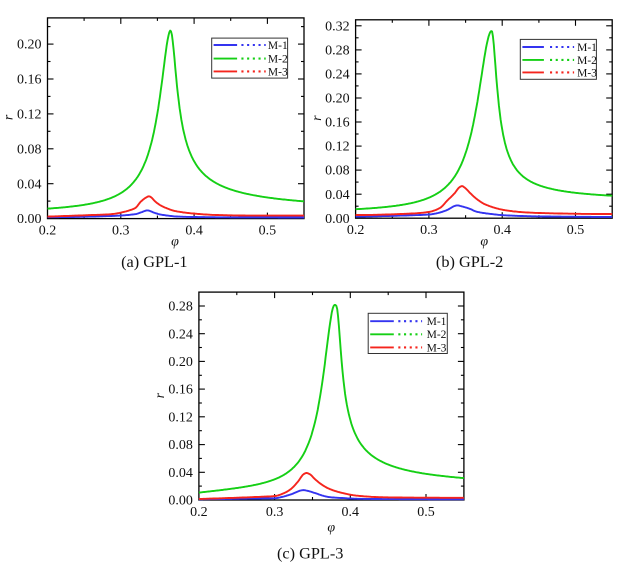 Image resolution: width=630 pixels, height=580 pixels. I want to click on svg-text: (b) GPL-2, so click(469, 261).